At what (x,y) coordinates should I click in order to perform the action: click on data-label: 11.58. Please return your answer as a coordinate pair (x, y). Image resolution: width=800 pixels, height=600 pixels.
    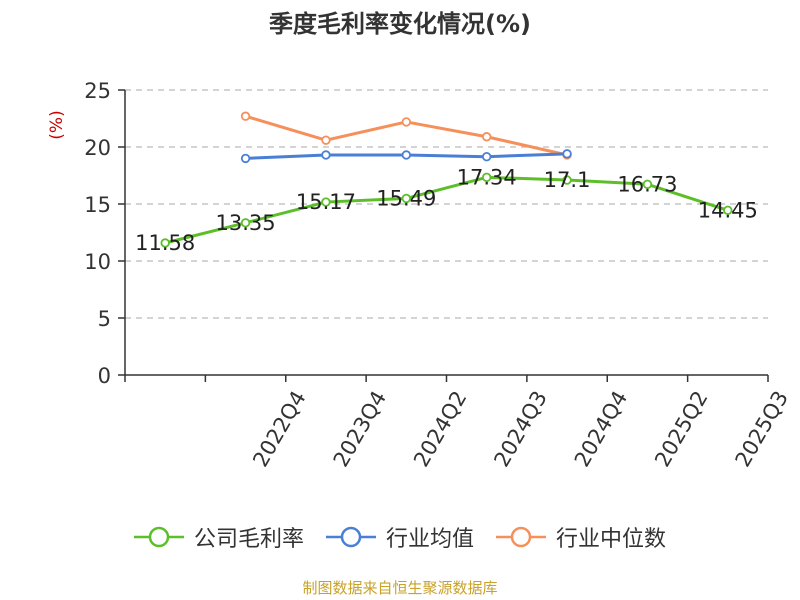
    Looking at the image, I should click on (165, 243).